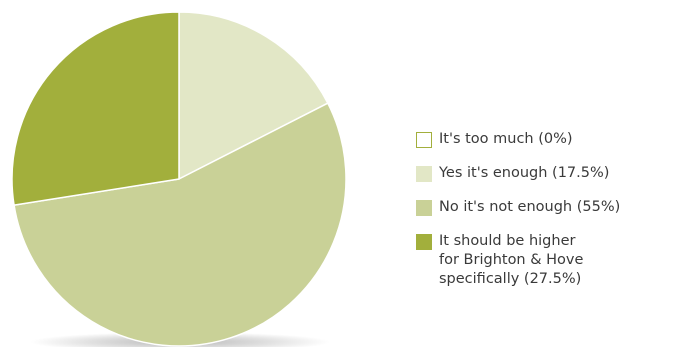 This screenshot has height=347, width=700. I want to click on legend-label: Yes it's enough (17.5%), so click(524, 173).